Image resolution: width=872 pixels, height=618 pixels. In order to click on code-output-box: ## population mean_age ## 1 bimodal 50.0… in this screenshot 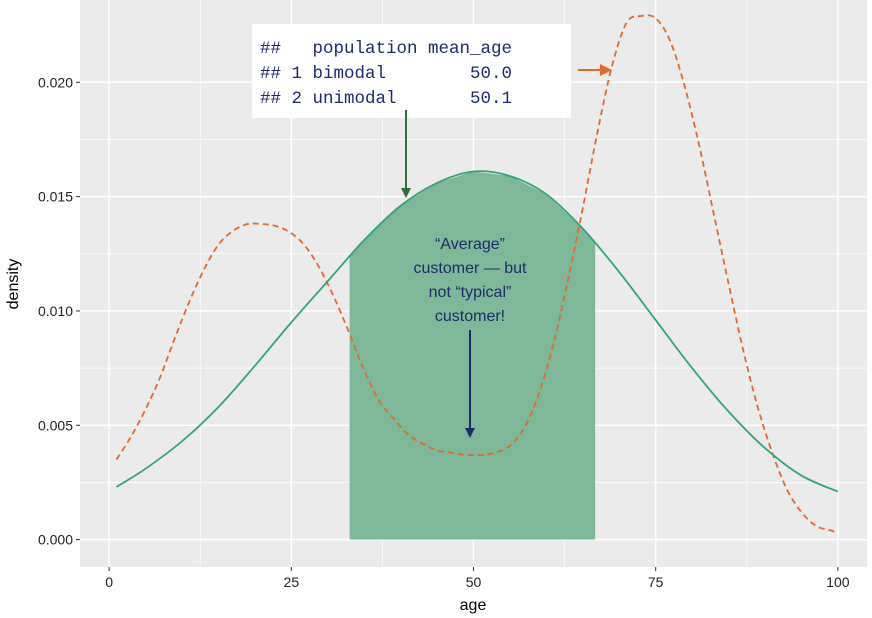, I will do `click(411, 71)`.